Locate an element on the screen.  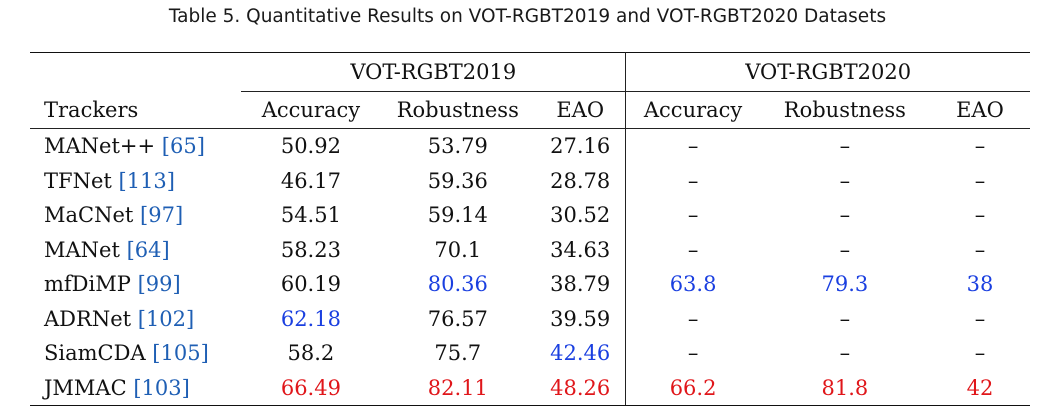
tracker-name-cell: MANet [64] is located at coordinates (135, 250).